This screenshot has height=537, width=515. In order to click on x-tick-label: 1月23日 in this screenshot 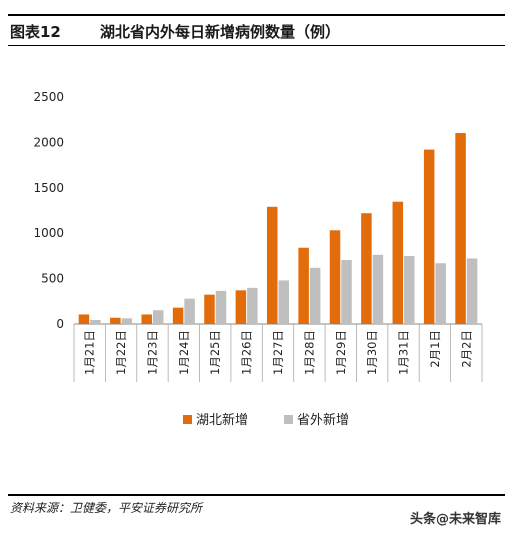, I will do `click(152, 352)`.